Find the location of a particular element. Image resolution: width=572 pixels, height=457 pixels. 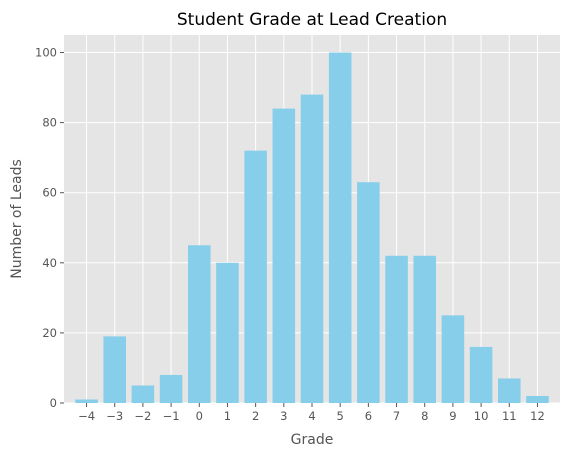

x-tick-label: −1 is located at coordinates (171, 416).